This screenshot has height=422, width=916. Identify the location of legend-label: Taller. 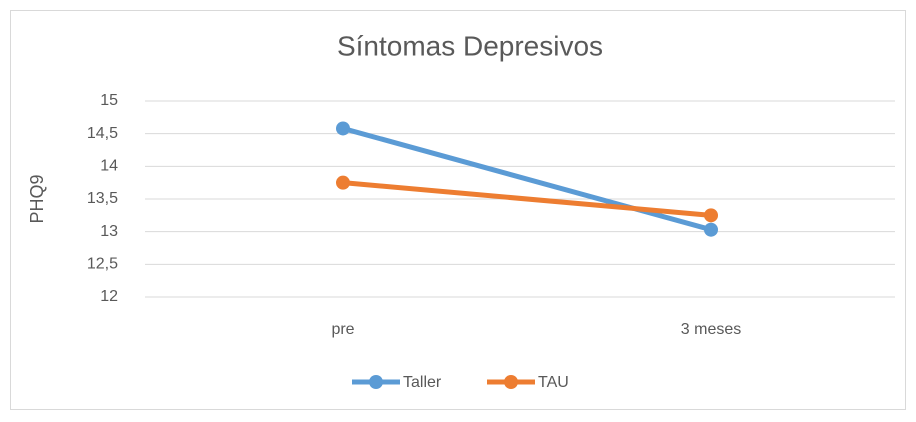
(422, 382).